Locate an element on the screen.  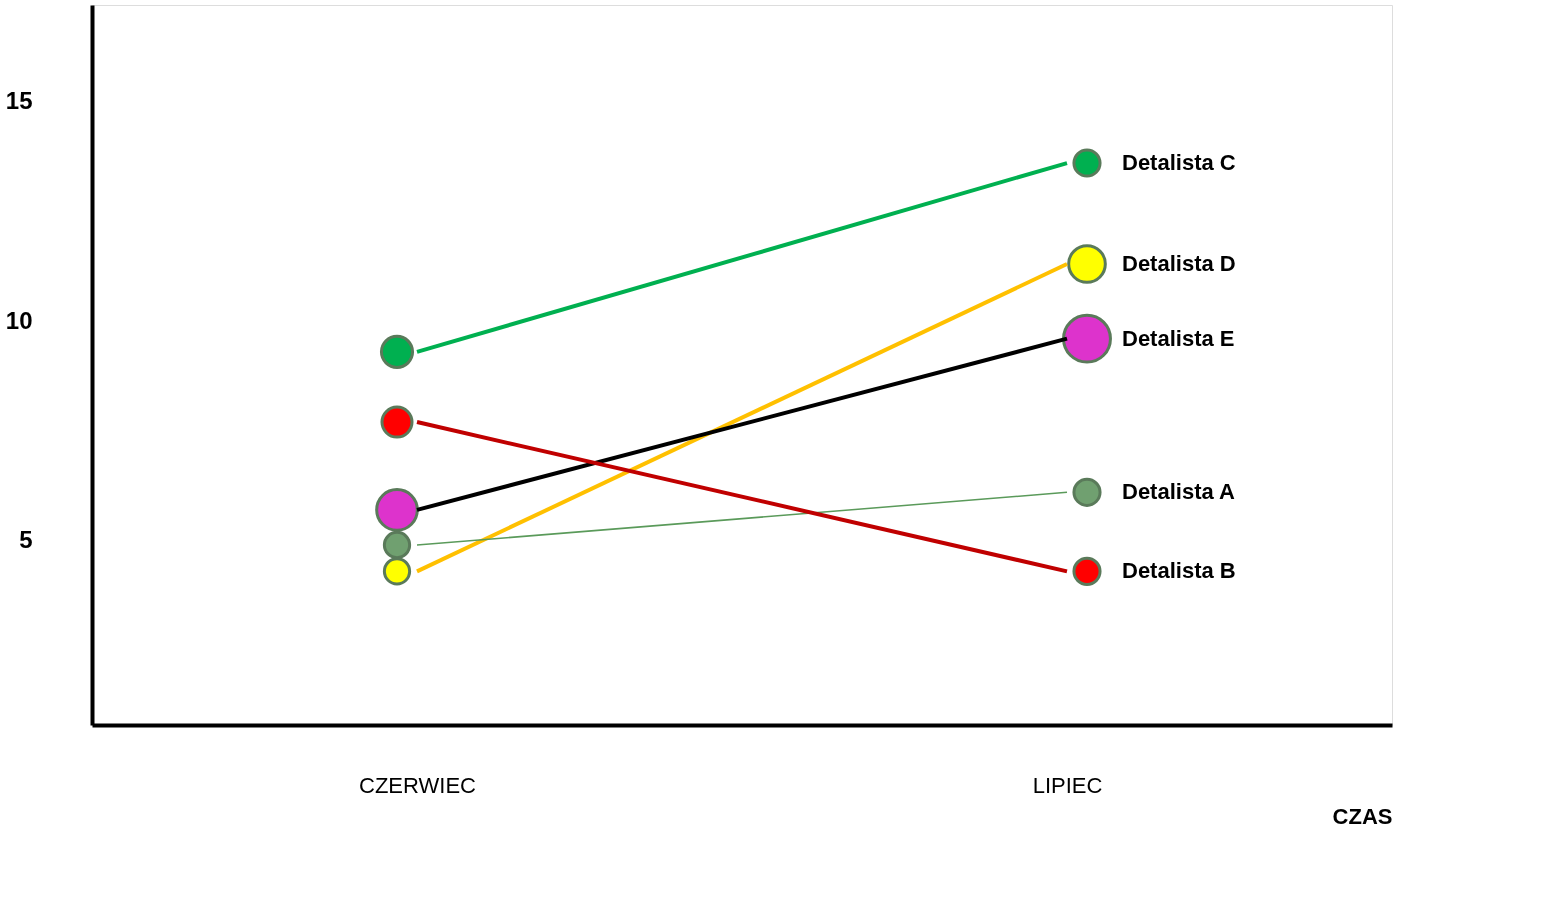
x-tick-label: CZERWIEC is located at coordinates (418, 785).